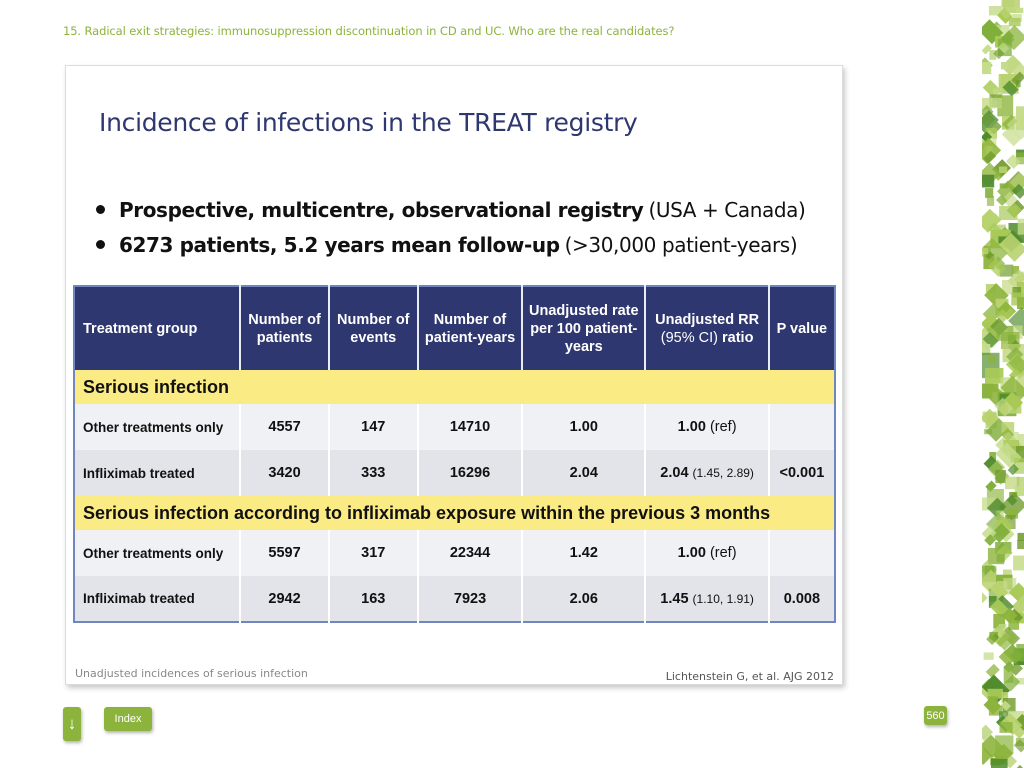 The image size is (1024, 768). I want to click on header-rr-ratio: ratio, so click(738, 337).